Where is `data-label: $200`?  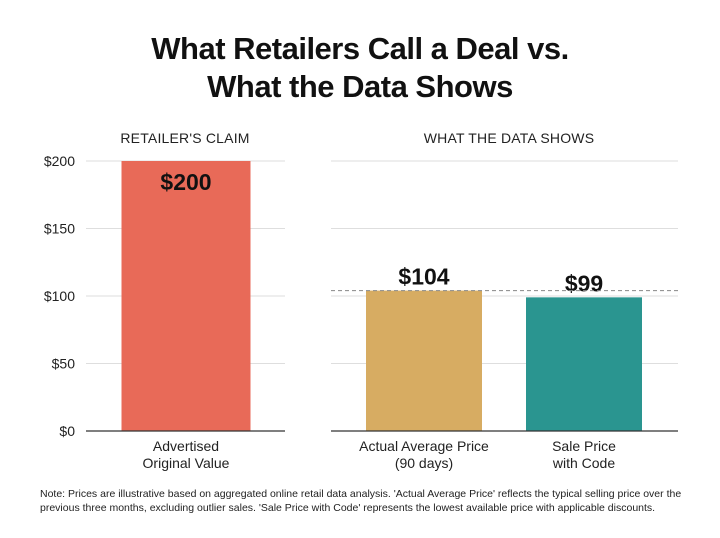
data-label: $200 is located at coordinates (185, 182).